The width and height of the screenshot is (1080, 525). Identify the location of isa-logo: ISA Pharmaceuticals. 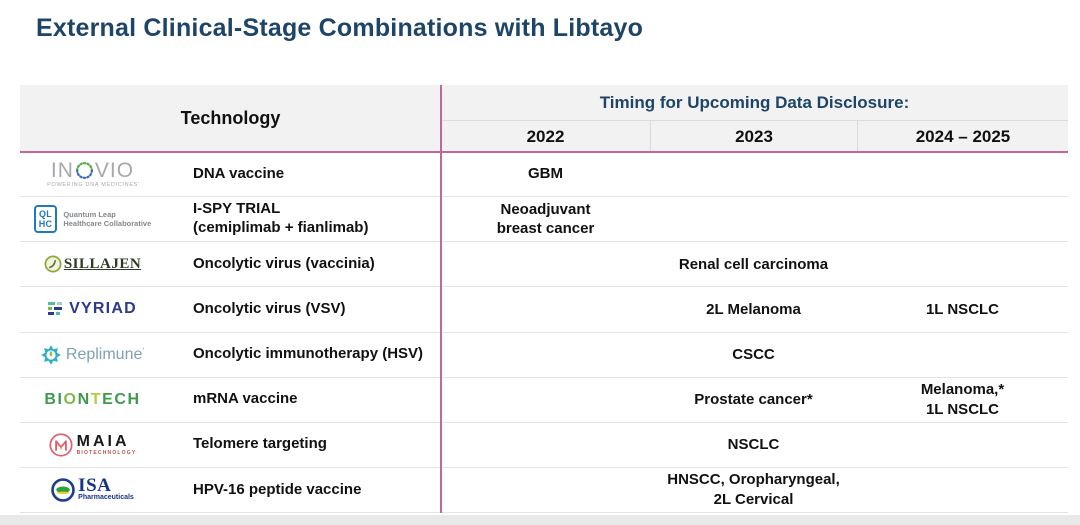
(92, 488).